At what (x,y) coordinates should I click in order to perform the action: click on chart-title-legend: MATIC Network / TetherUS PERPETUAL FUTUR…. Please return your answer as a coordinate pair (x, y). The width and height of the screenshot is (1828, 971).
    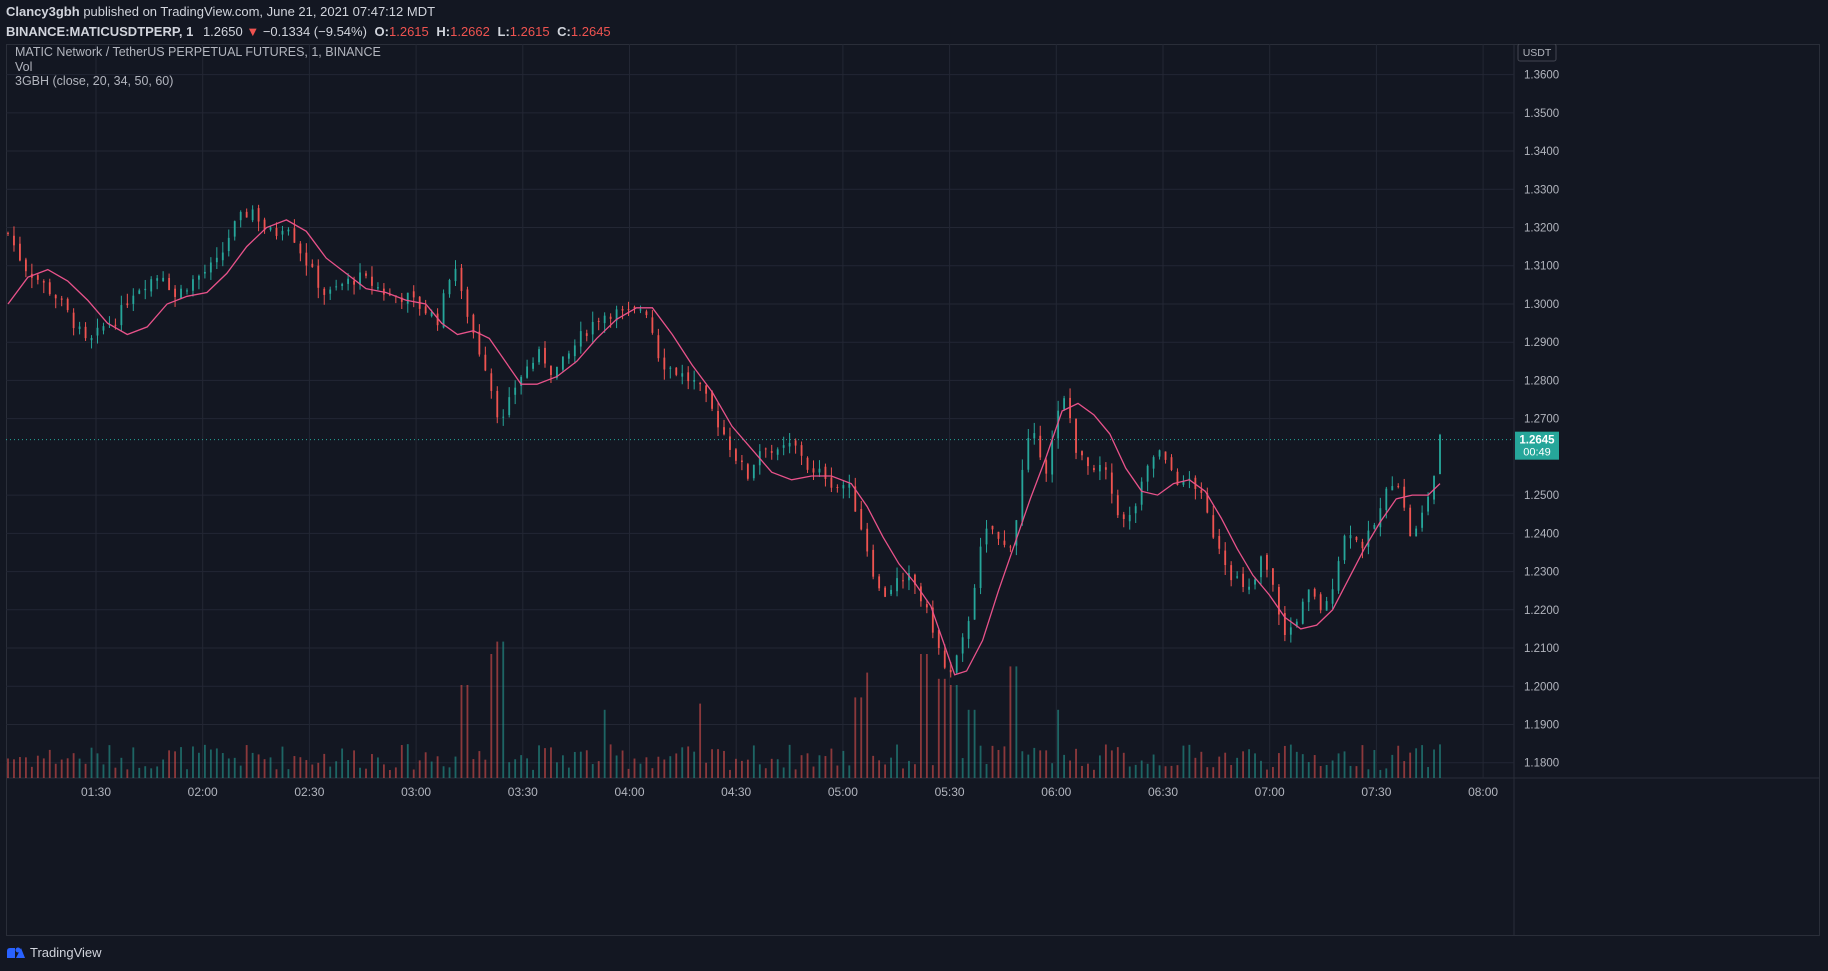
    Looking at the image, I should click on (198, 52).